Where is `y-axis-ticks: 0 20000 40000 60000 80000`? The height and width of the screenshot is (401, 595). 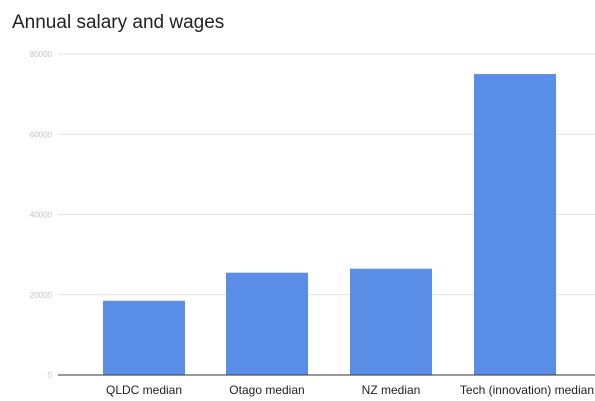
y-axis-ticks: 0 20000 40000 60000 80000 is located at coordinates (41, 215).